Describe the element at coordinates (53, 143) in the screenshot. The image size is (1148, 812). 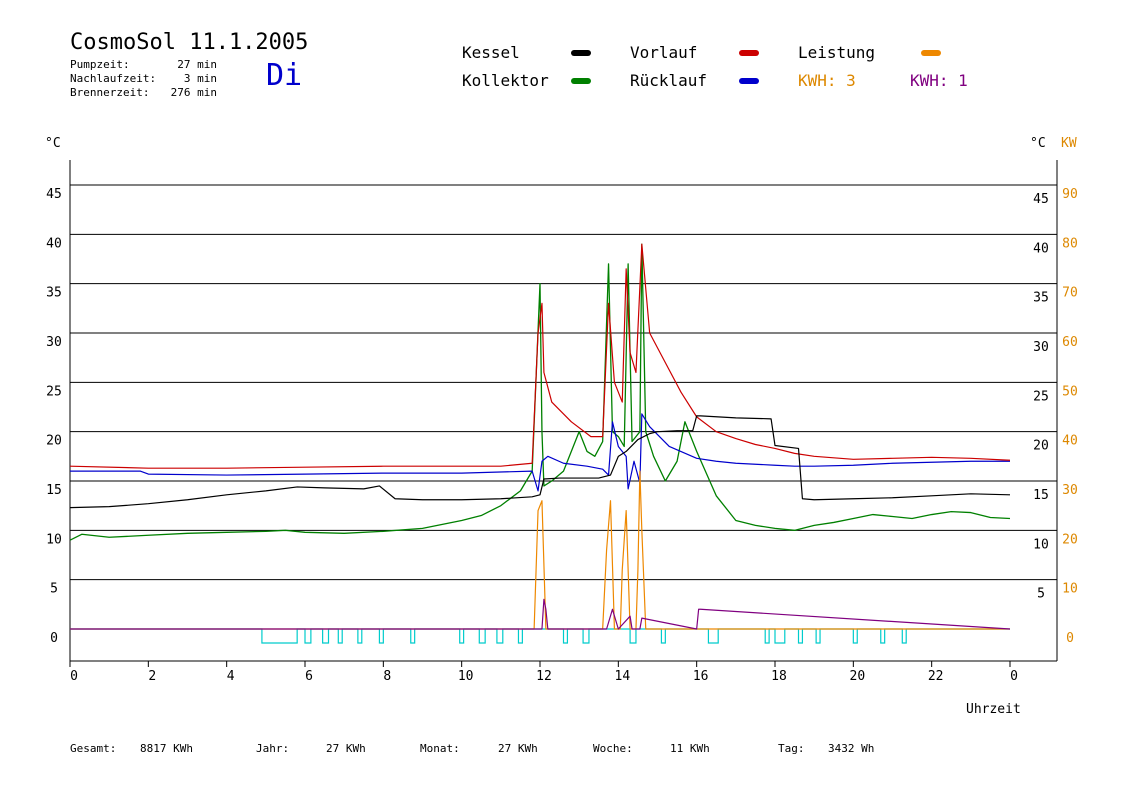
I see `left-axis-unit: °C` at that location.